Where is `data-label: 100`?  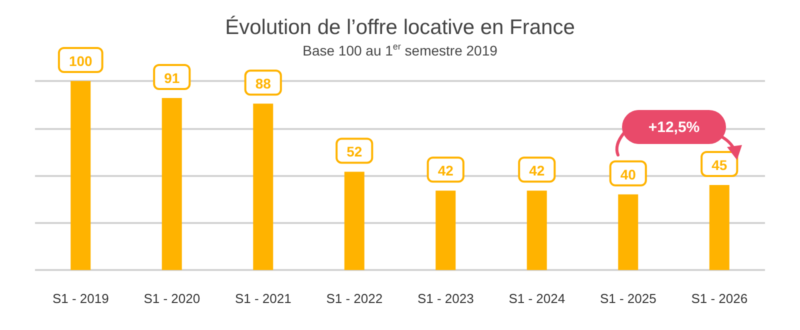 data-label: 100 is located at coordinates (80, 61).